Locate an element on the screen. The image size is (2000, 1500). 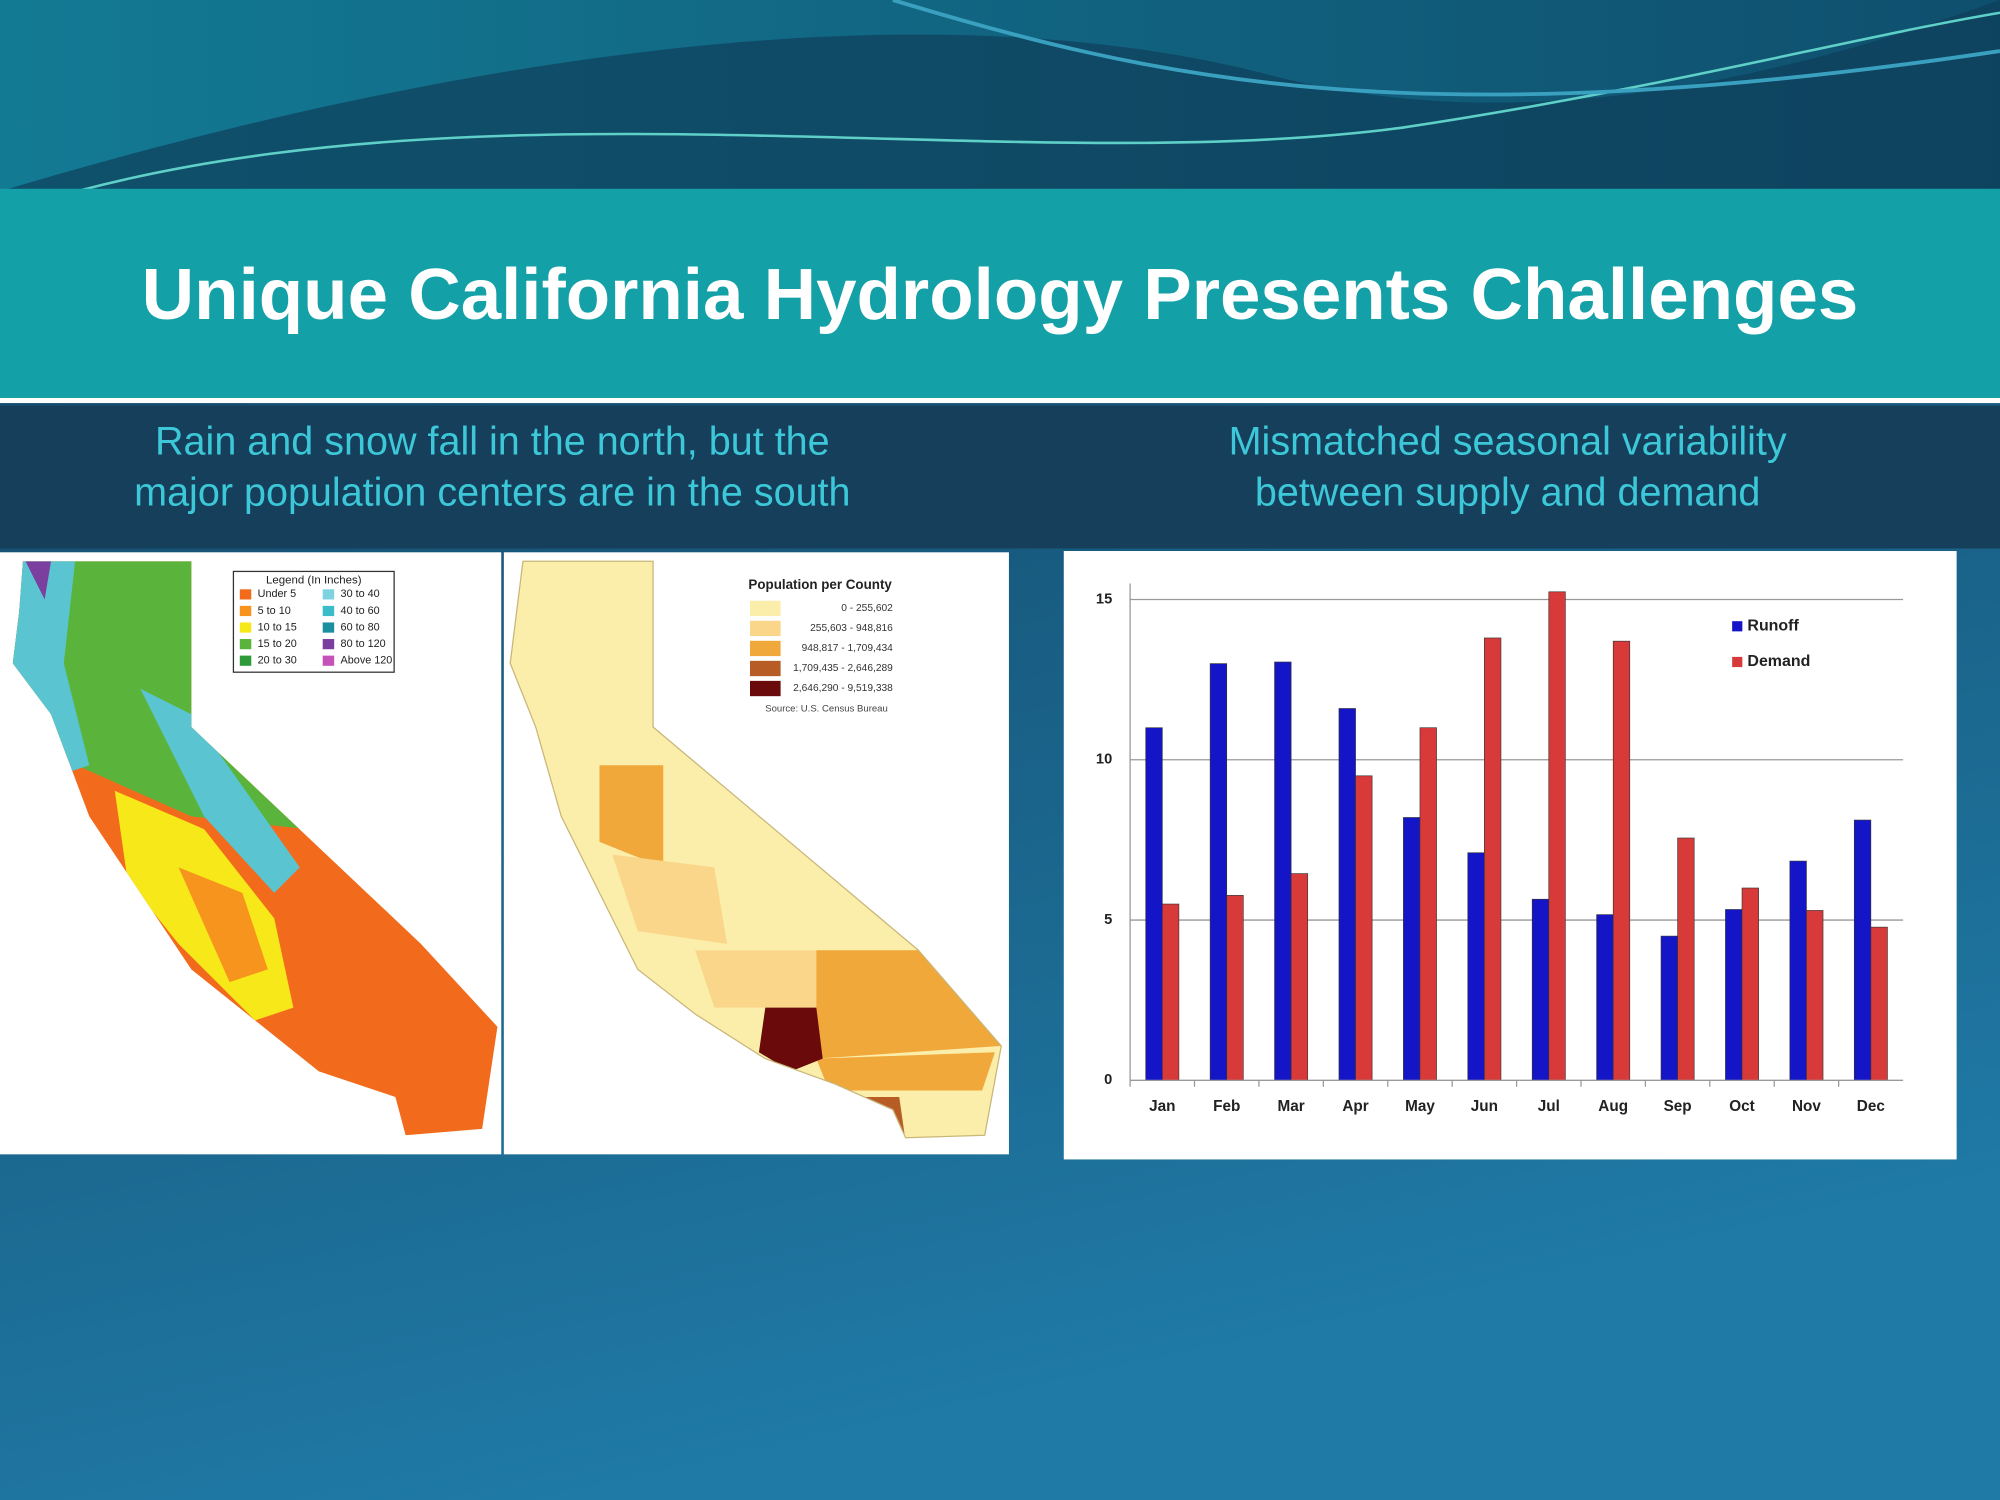
legend-label: 40 to 60 is located at coordinates (360, 611).